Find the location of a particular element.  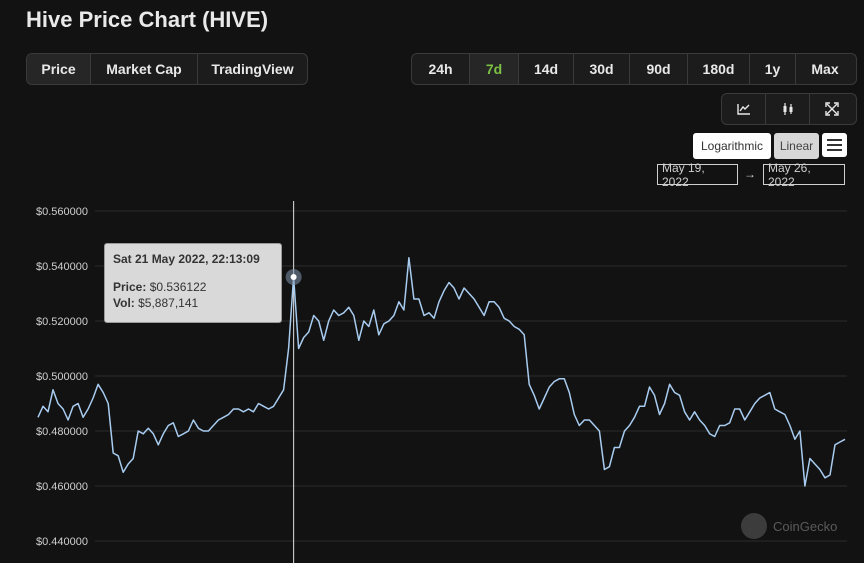

watermark-text: CoinGecko is located at coordinates (805, 526).